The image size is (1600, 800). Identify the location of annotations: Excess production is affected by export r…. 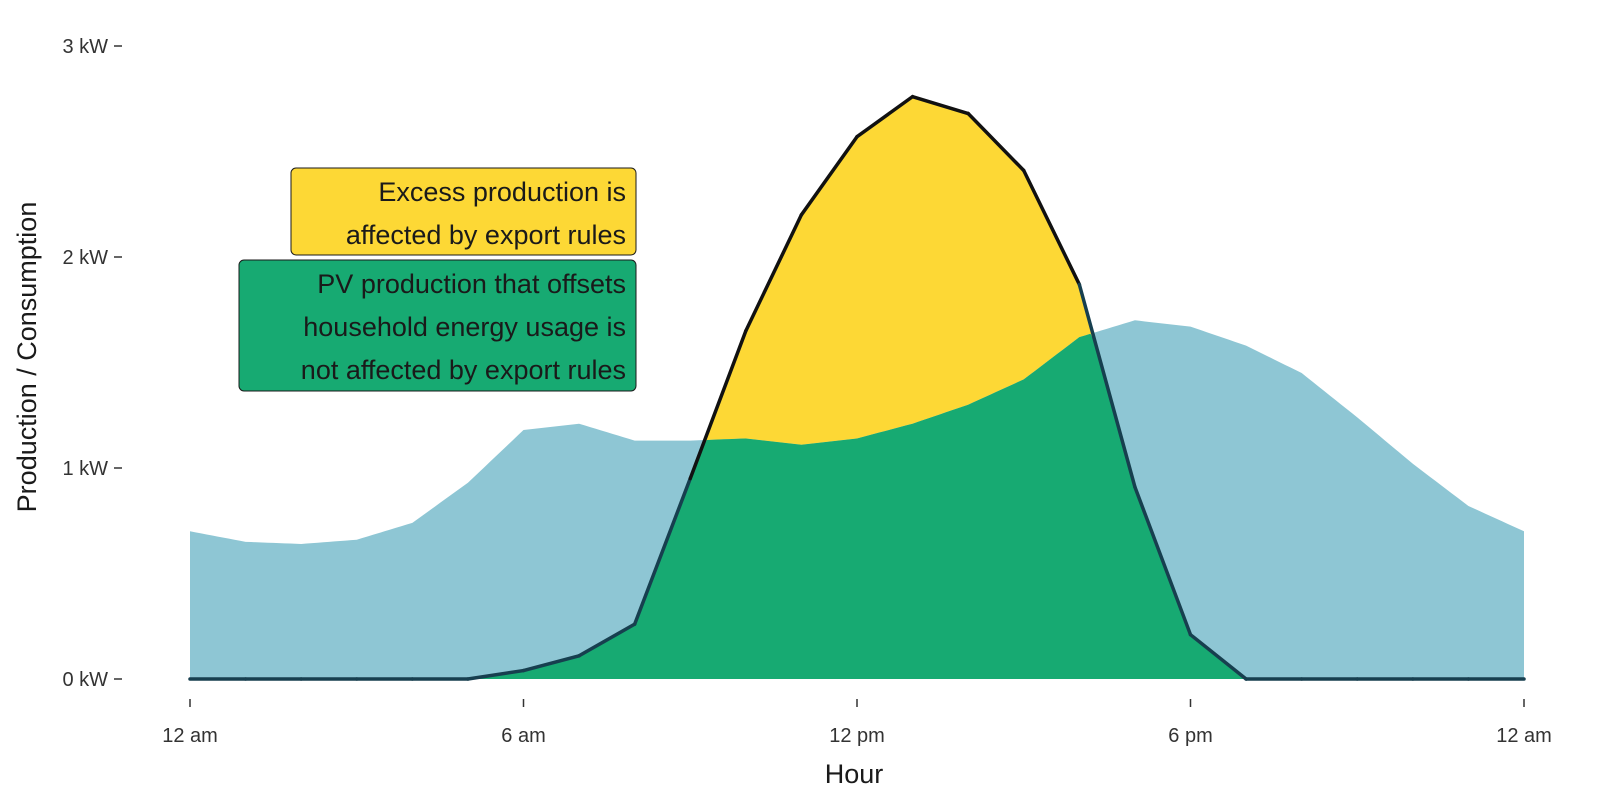
(437, 279).